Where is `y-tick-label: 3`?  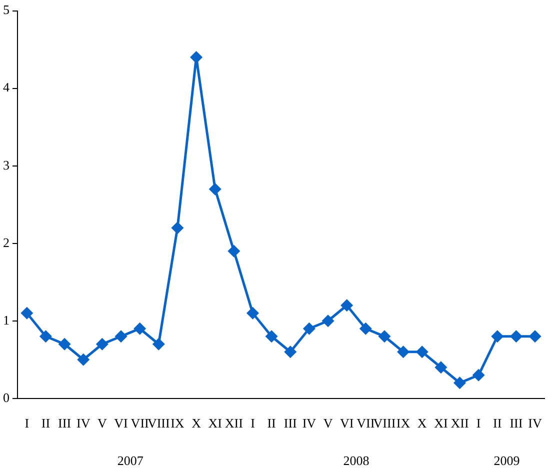
y-tick-label: 3 is located at coordinates (6, 164).